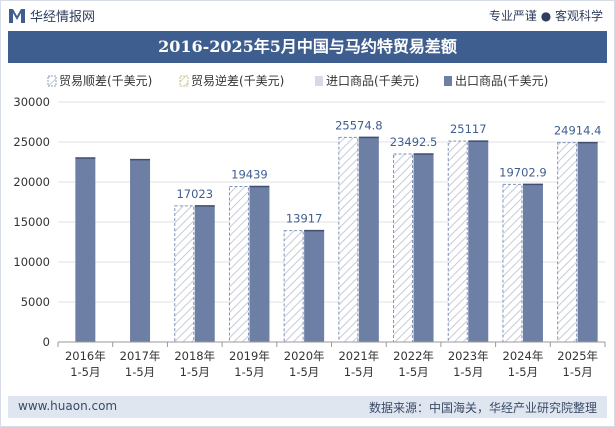 The image size is (615, 427). What do you see at coordinates (31, 102) in the screenshot?
I see `y-tick-label-6: 30000` at bounding box center [31, 102].